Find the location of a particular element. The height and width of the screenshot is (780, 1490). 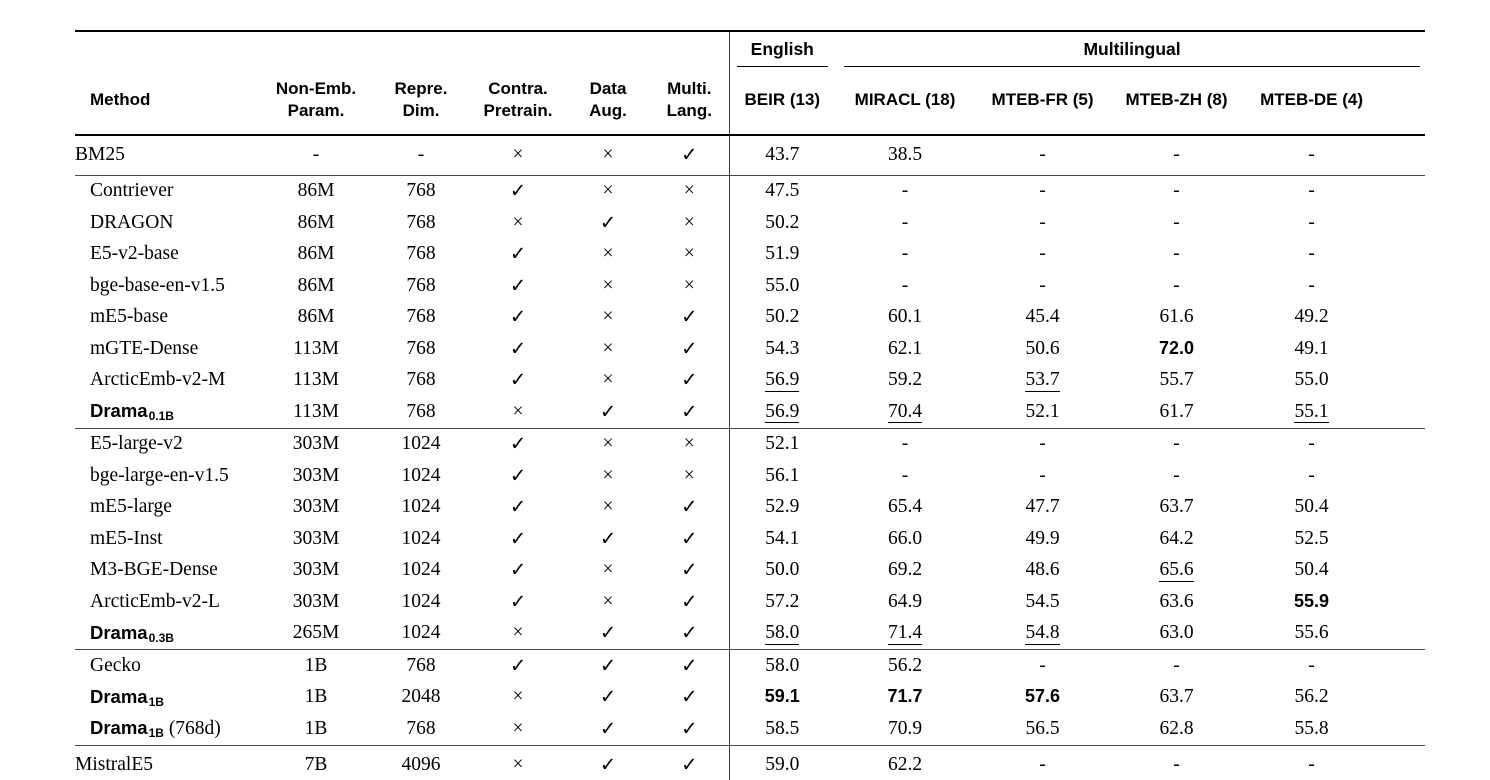

cell-value: 55.8 is located at coordinates (1311, 728).